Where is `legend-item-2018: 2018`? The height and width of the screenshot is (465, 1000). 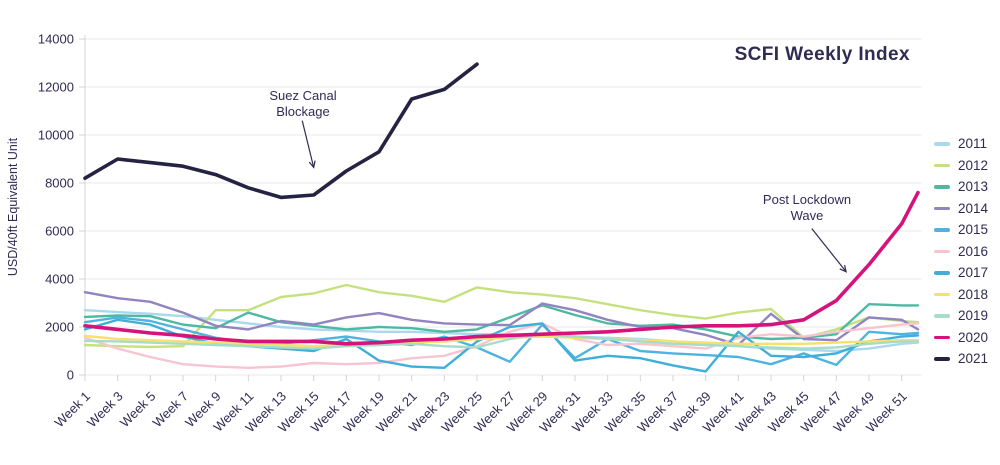 legend-item-2018: 2018 is located at coordinates (961, 295).